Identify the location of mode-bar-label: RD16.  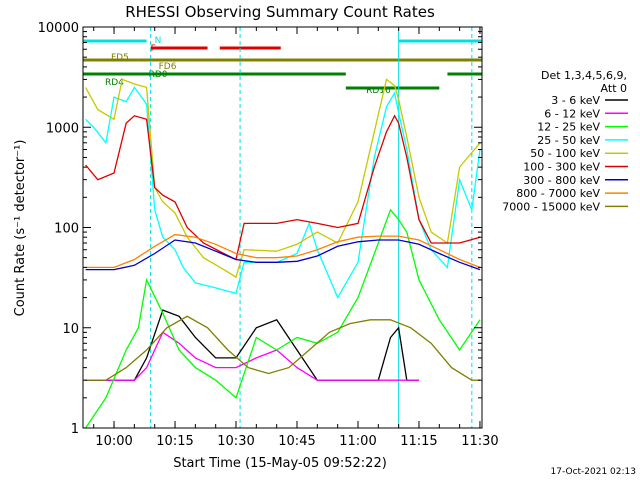
(378, 91).